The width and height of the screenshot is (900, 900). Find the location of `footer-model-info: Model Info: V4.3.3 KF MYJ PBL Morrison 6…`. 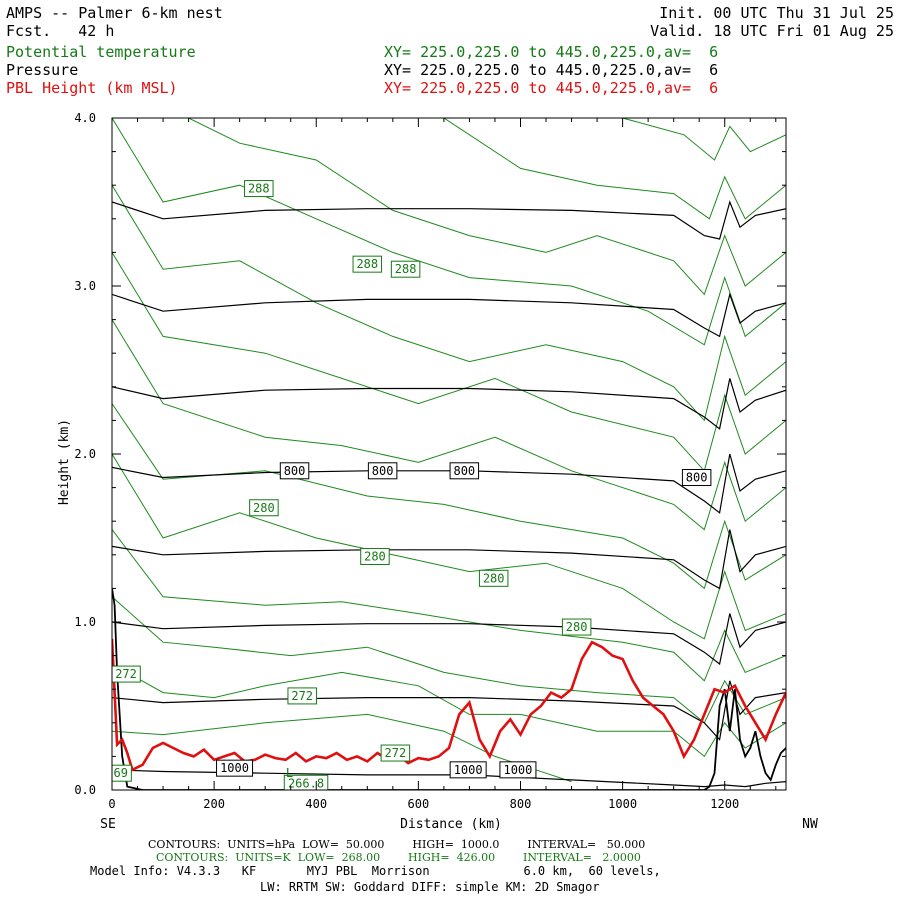

footer-model-info: Model Info: V4.3.3 KF MYJ PBL Morrison 6… is located at coordinates (375, 871).